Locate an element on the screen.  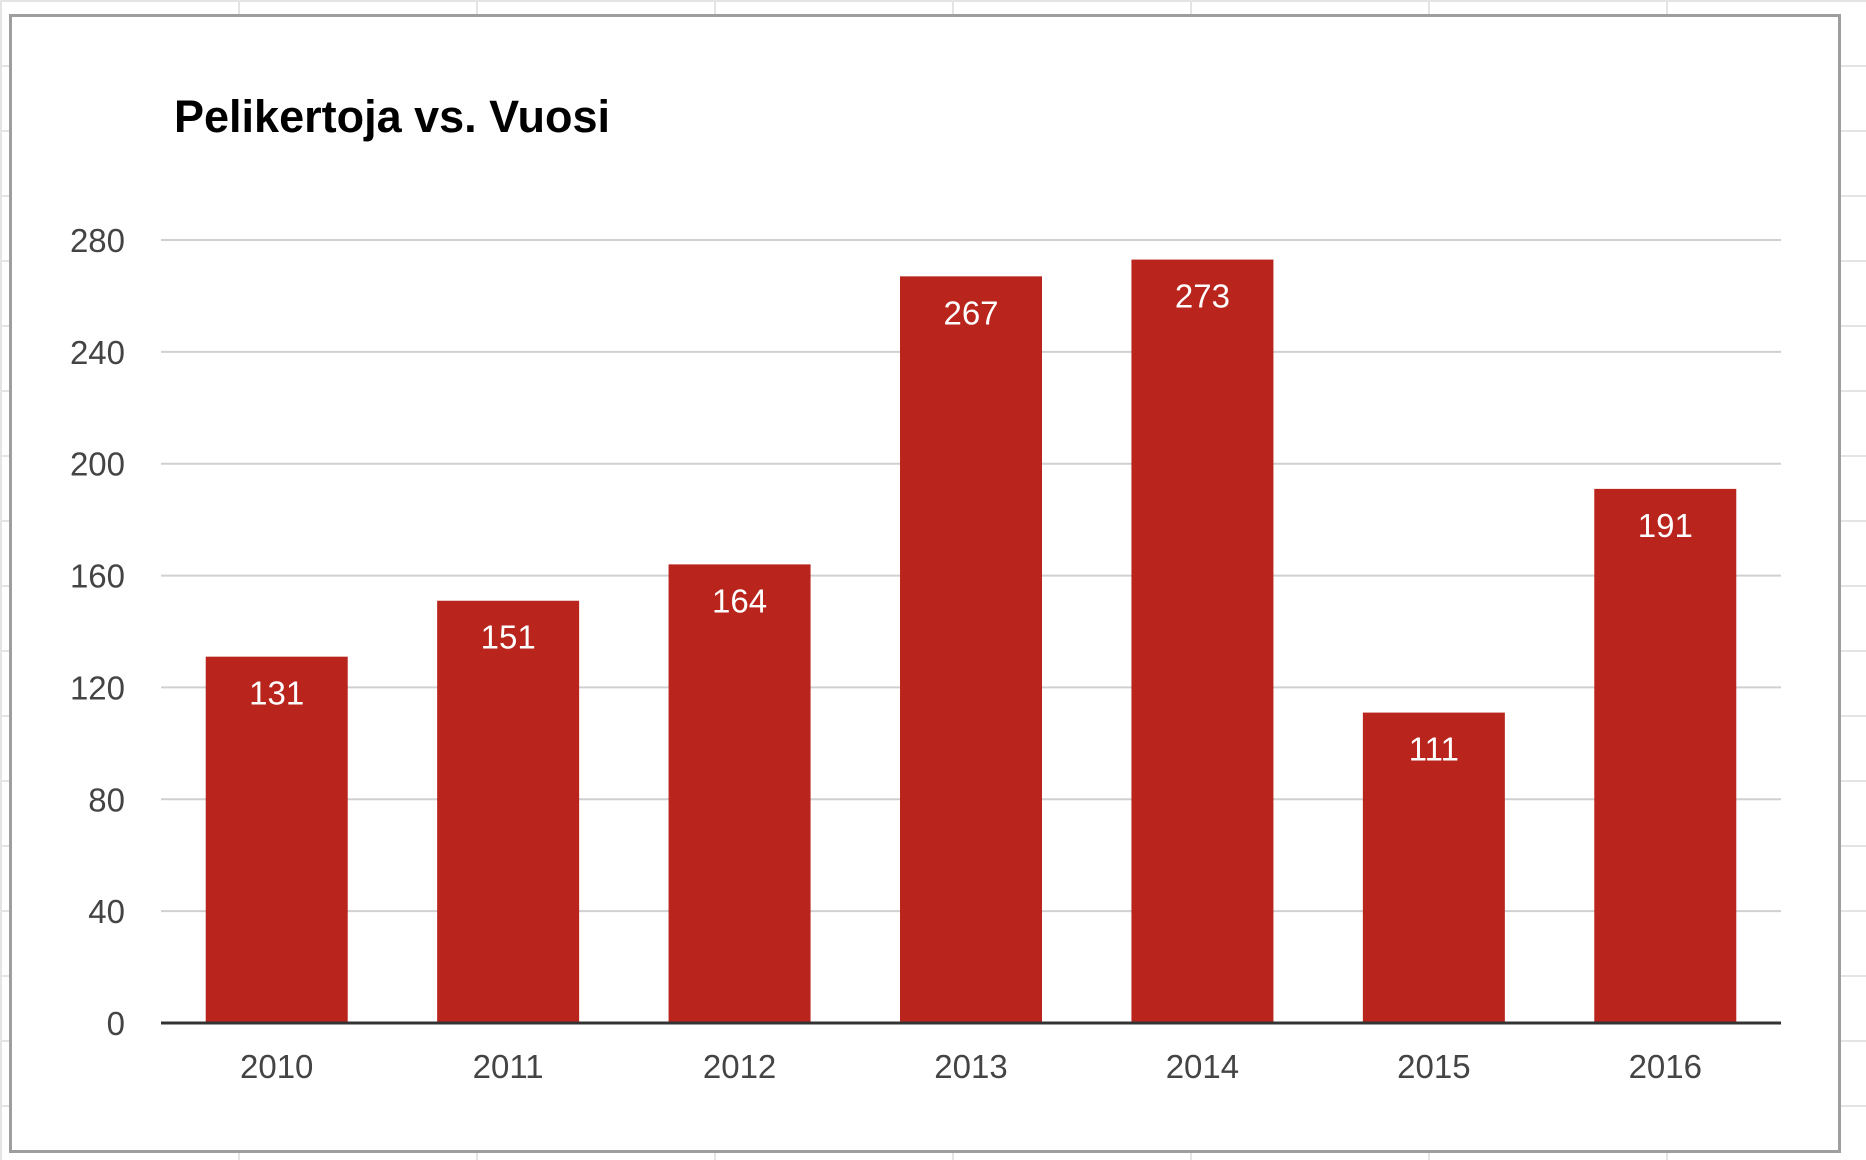
bar-2016 is located at coordinates (1665, 755).